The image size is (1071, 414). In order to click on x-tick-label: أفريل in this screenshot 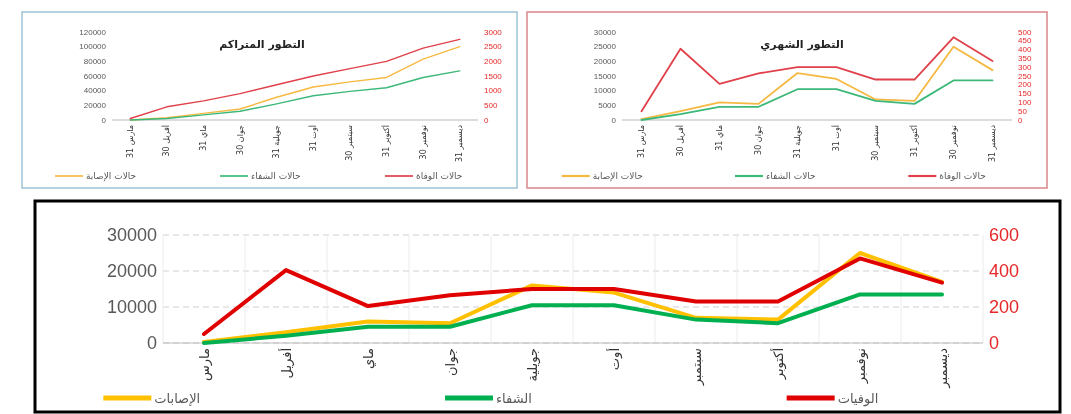, I will do `click(286, 363)`.